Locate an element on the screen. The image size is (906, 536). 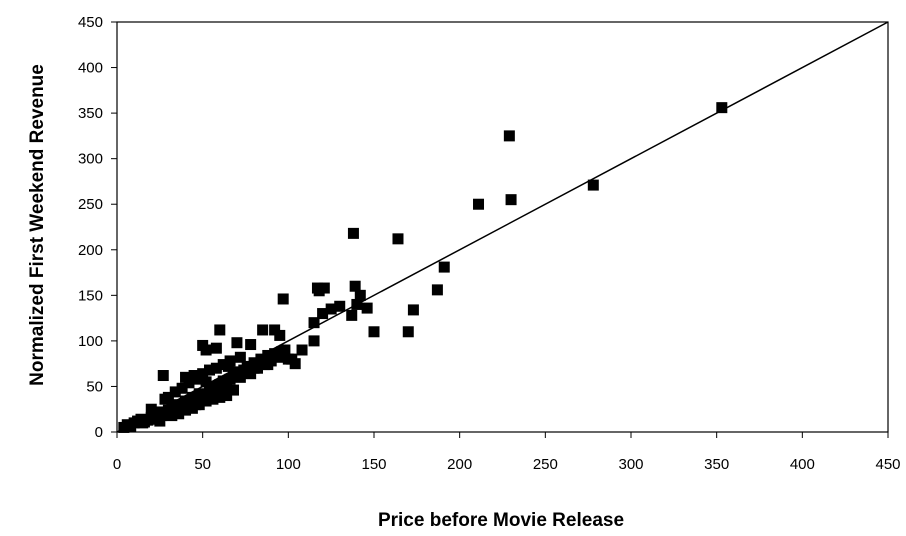
y-tick-label: 450 is located at coordinates (90, 22).